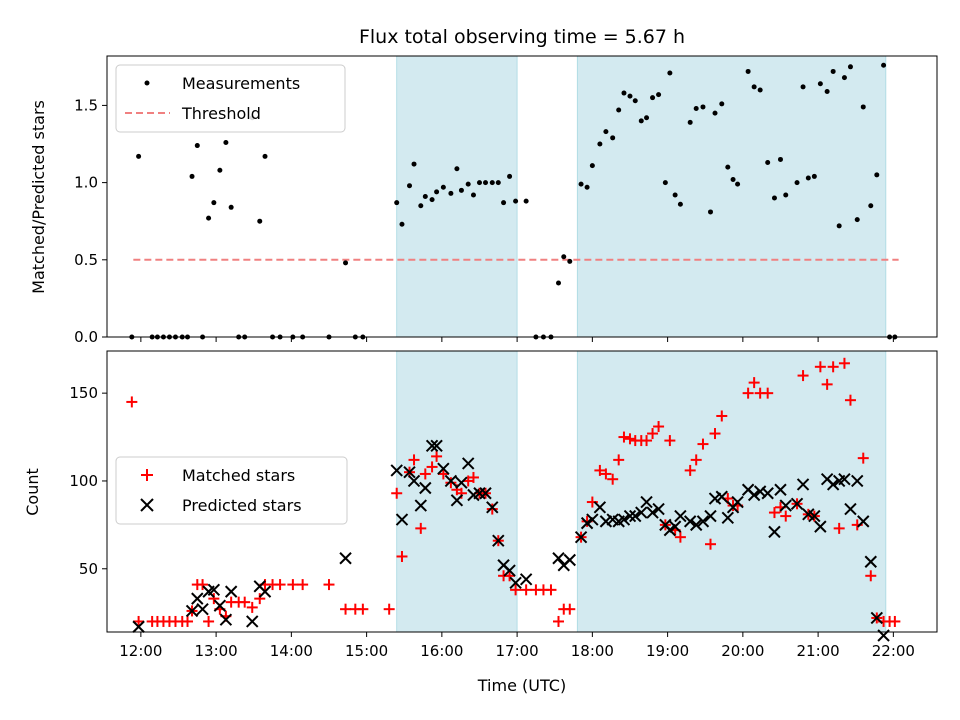 The image size is (960, 720). What do you see at coordinates (86, 105) in the screenshot?
I see `y-tick-label: 1.5` at bounding box center [86, 105].